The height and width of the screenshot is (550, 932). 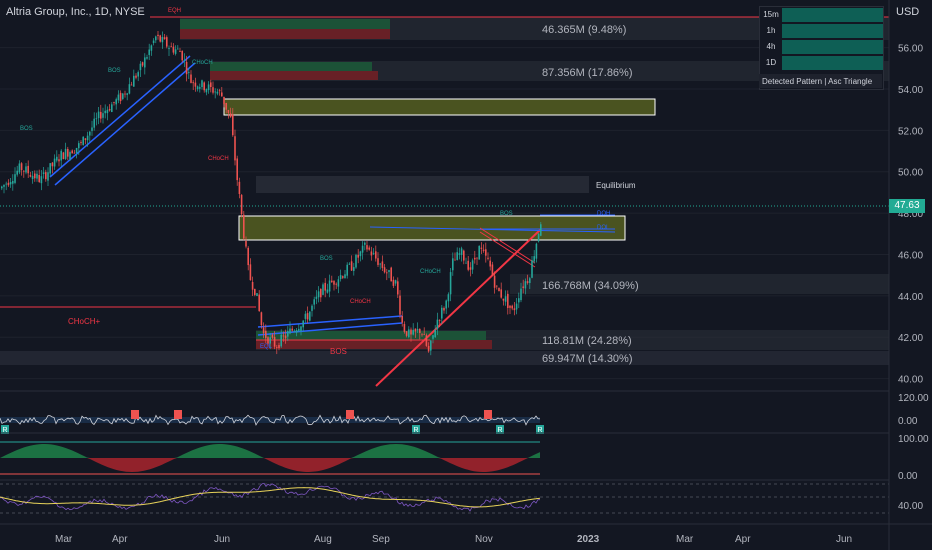 What do you see at coordinates (285, 24) in the screenshot?
I see `supply-zone-green-top` at bounding box center [285, 24].